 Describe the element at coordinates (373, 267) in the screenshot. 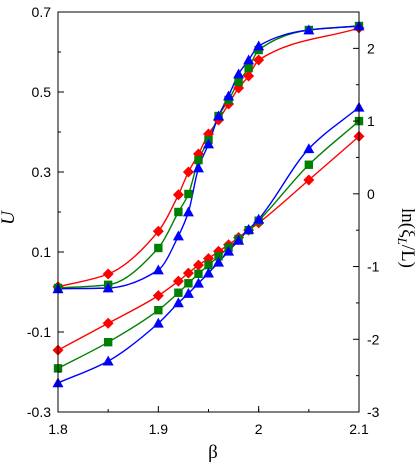

I see `y-right-tick-label-3: -1` at that location.